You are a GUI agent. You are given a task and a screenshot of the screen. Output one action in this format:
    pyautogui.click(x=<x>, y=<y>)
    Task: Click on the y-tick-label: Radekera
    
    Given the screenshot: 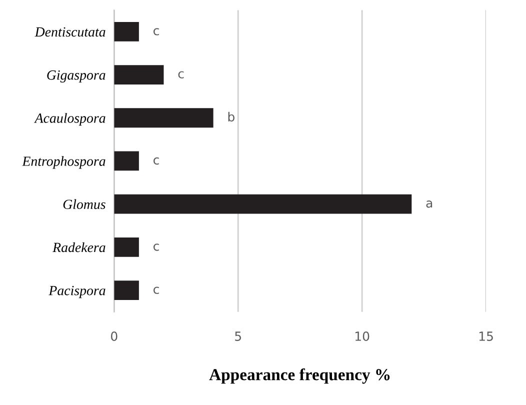 What is the action you would take?
    pyautogui.click(x=79, y=247)
    